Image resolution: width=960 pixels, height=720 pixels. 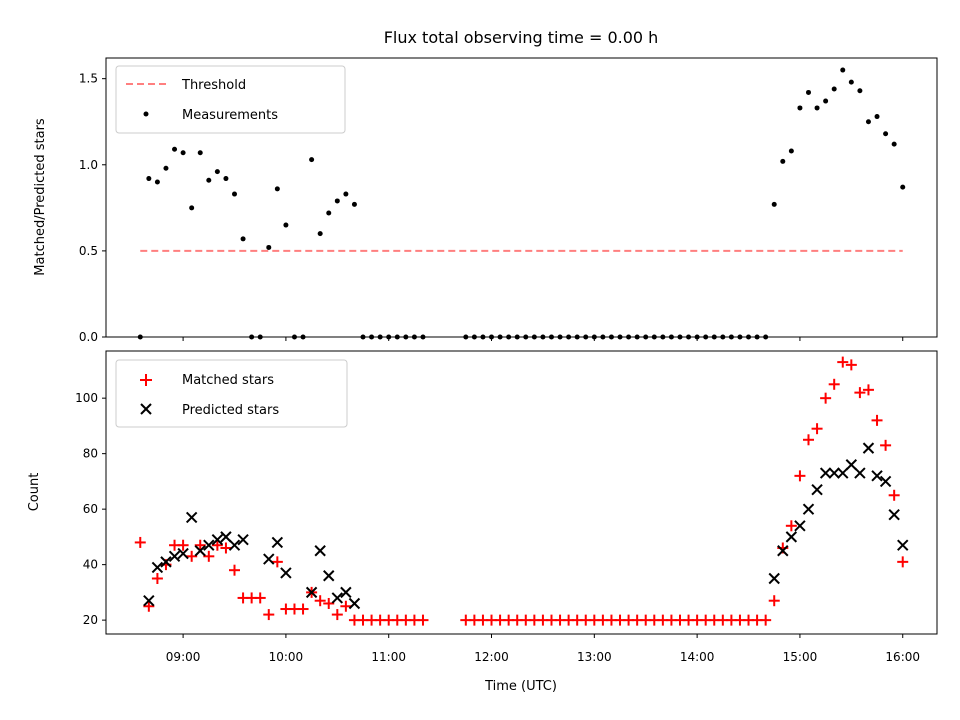 I want to click on top-y-tick-label: 1.0, so click(x=88, y=165).